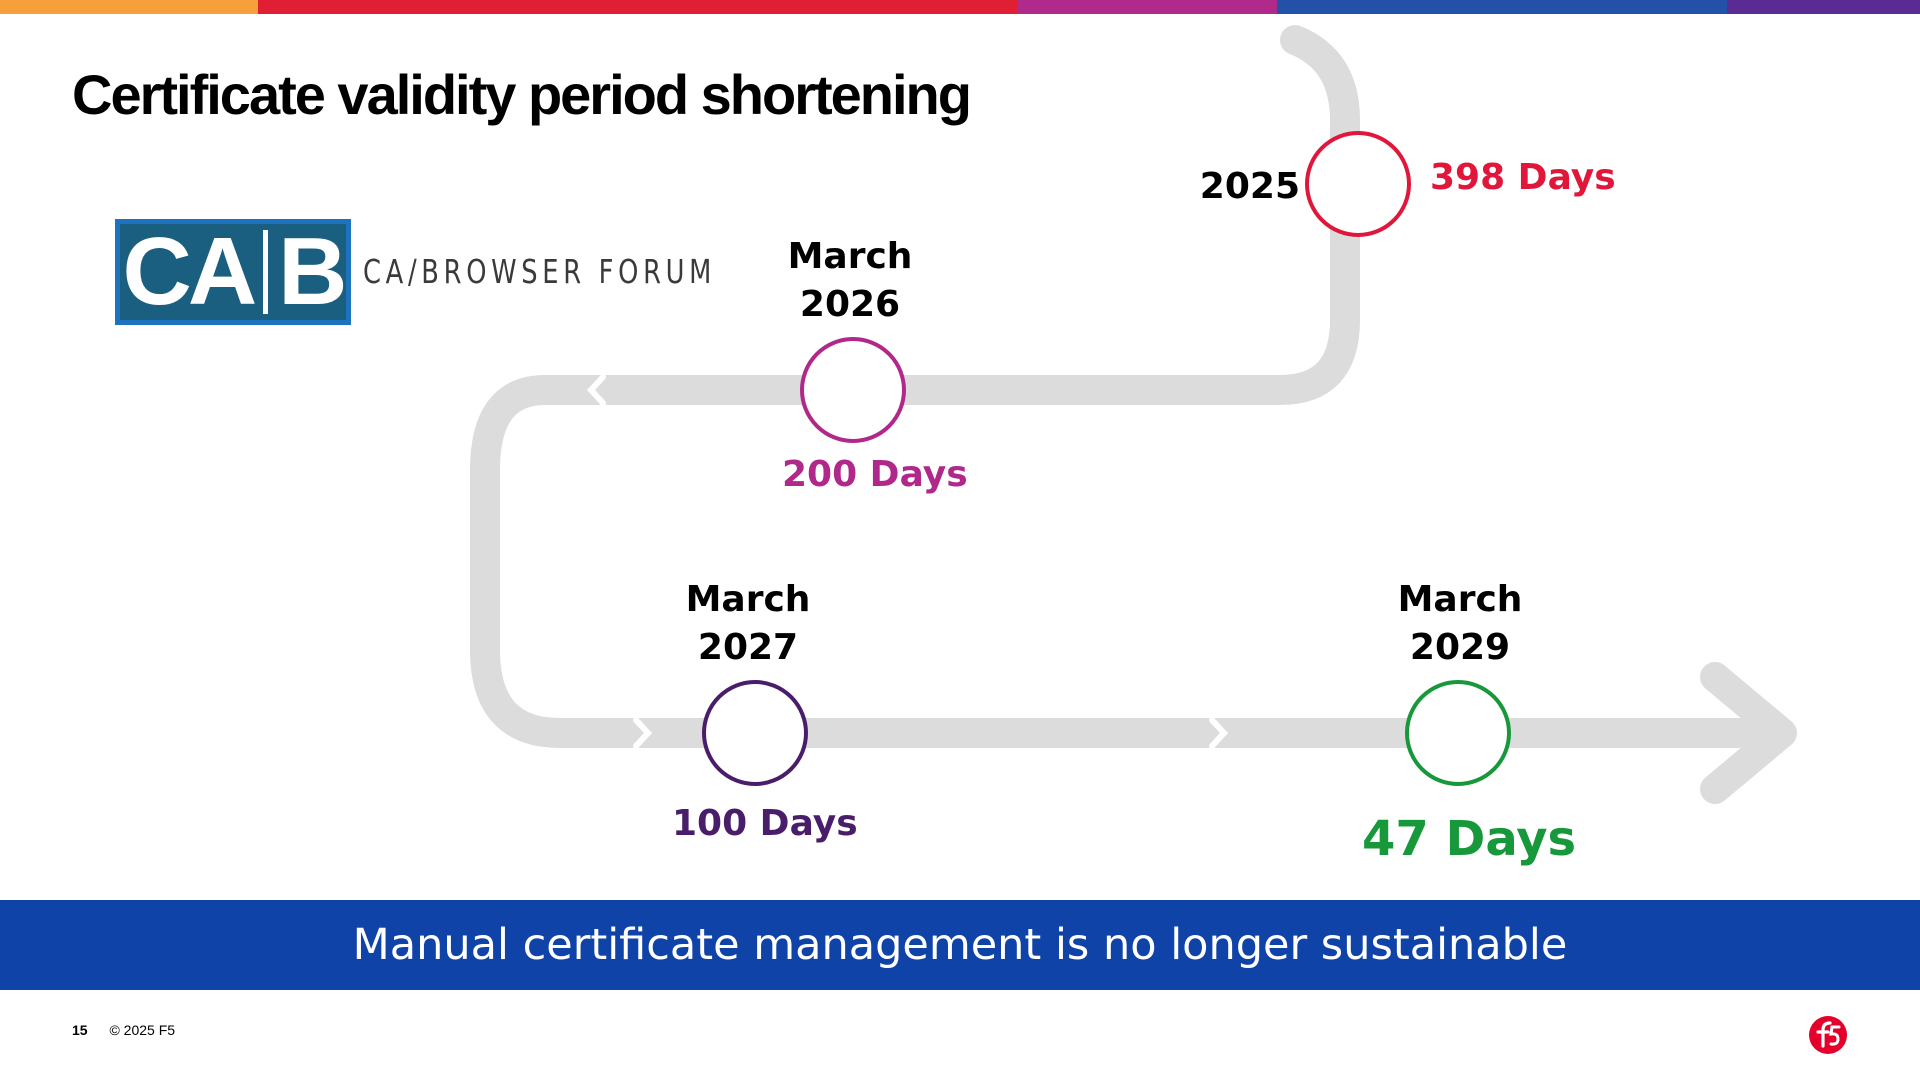  Describe the element at coordinates (142, 1030) in the screenshot. I see `copyright-text: © 2025 F5` at that location.